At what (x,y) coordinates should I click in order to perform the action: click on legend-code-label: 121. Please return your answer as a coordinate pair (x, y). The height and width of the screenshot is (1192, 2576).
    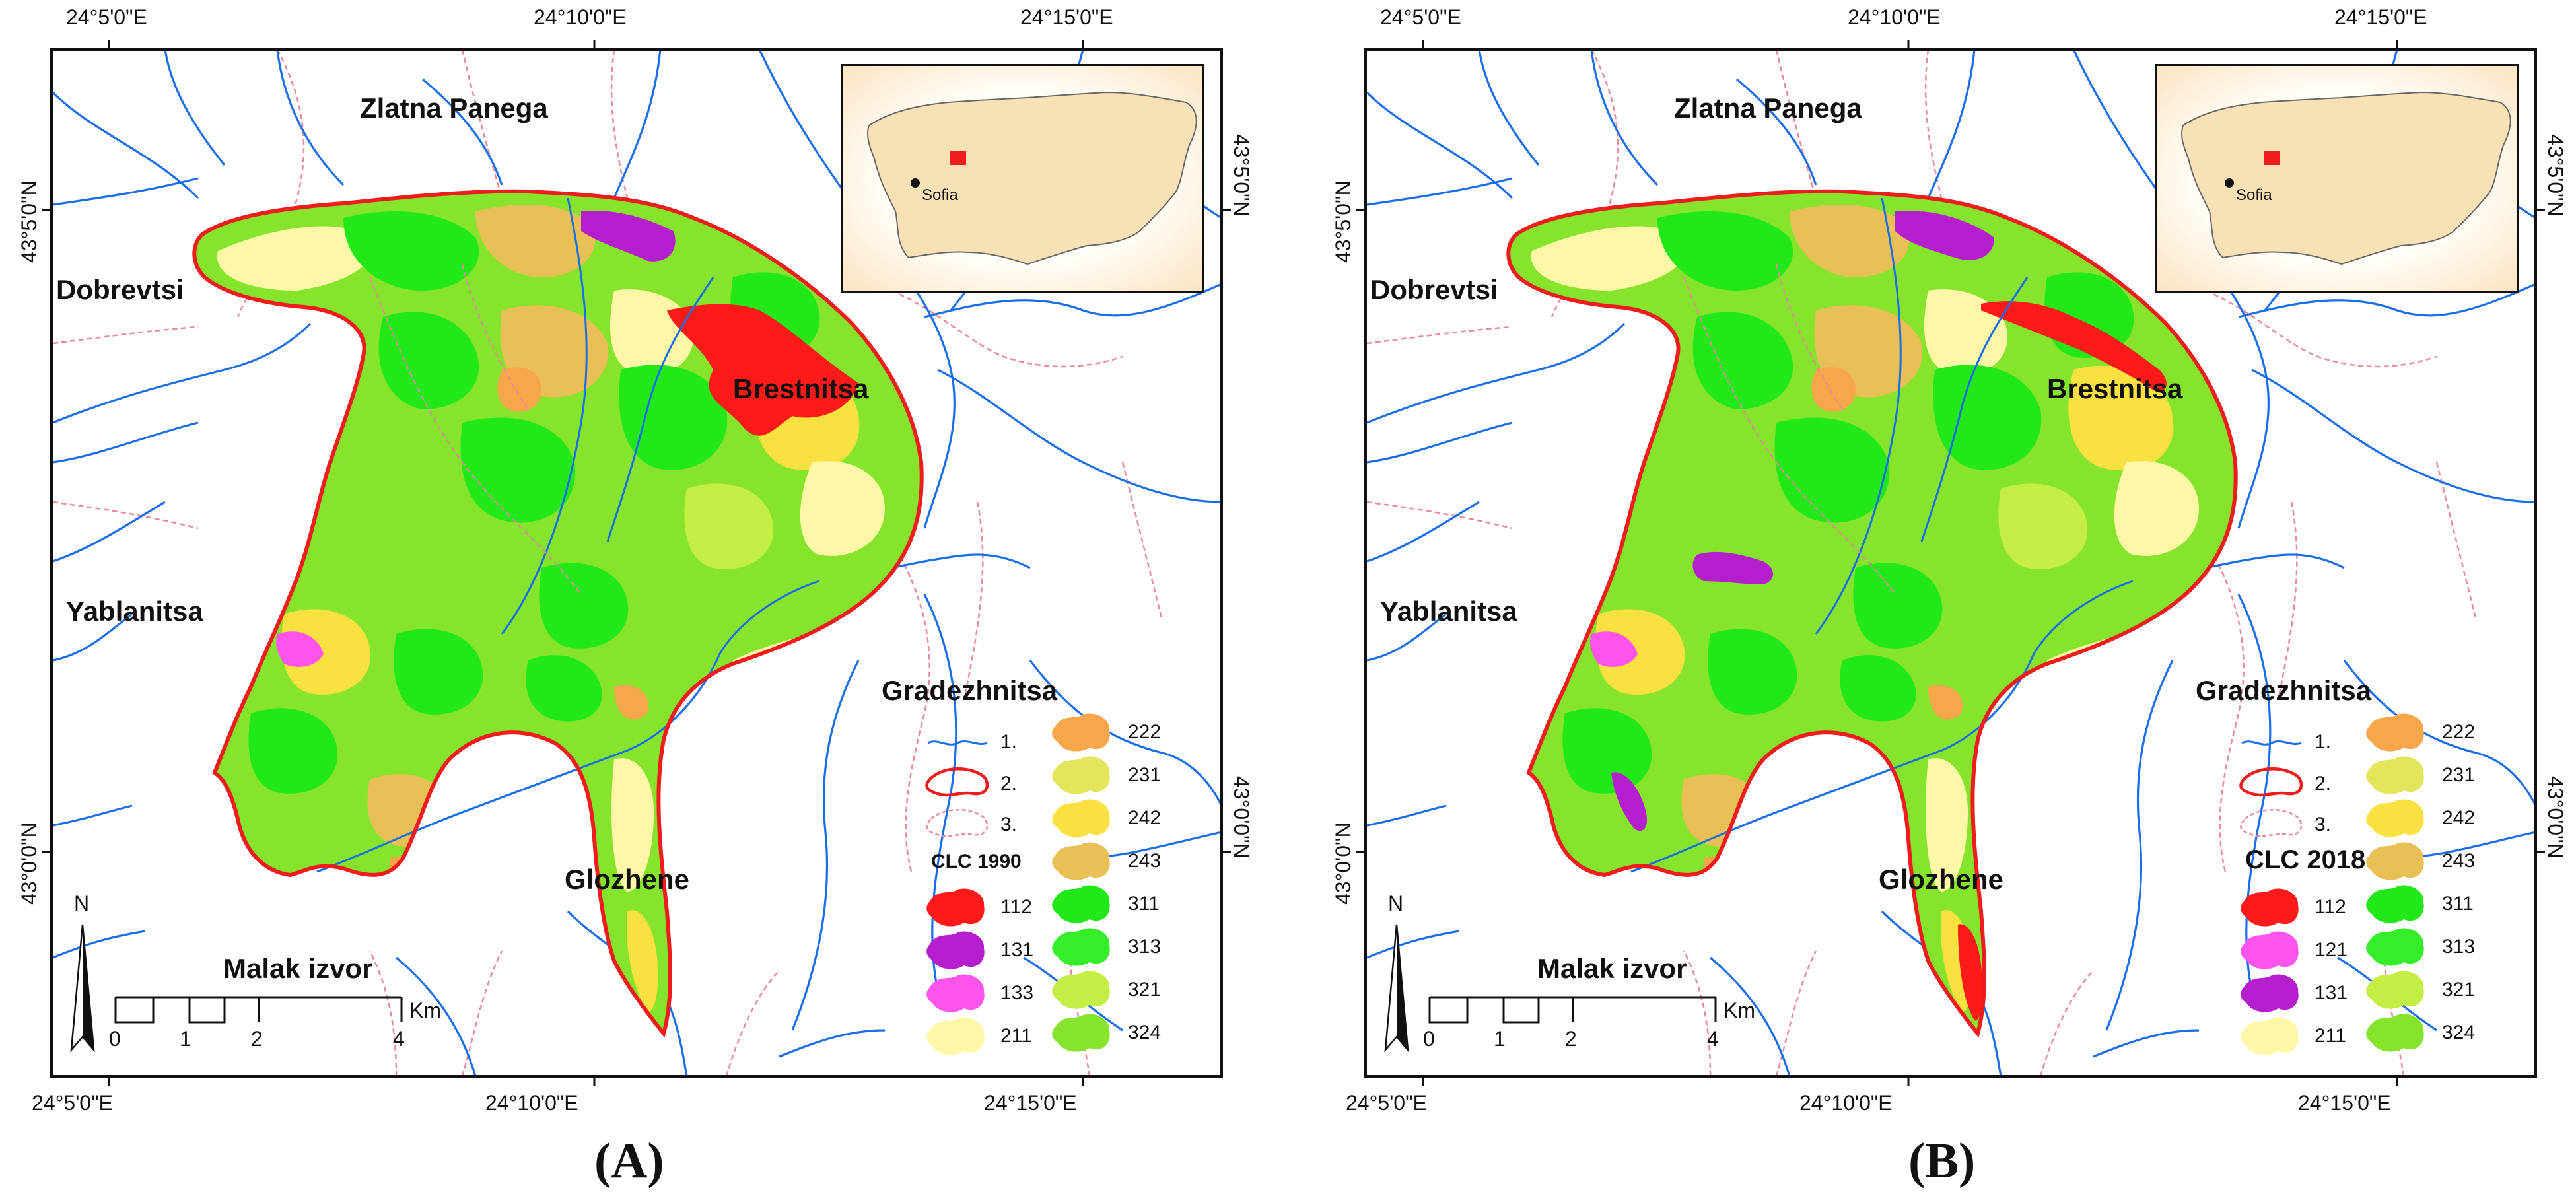
    Looking at the image, I should click on (2331, 950).